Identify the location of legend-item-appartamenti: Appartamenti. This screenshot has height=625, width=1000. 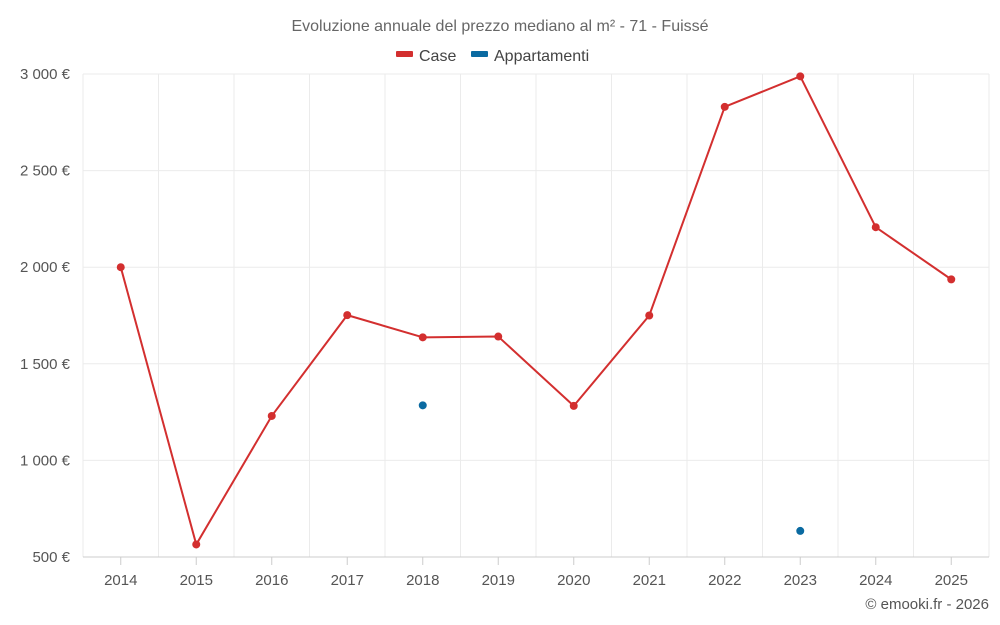
(530, 56).